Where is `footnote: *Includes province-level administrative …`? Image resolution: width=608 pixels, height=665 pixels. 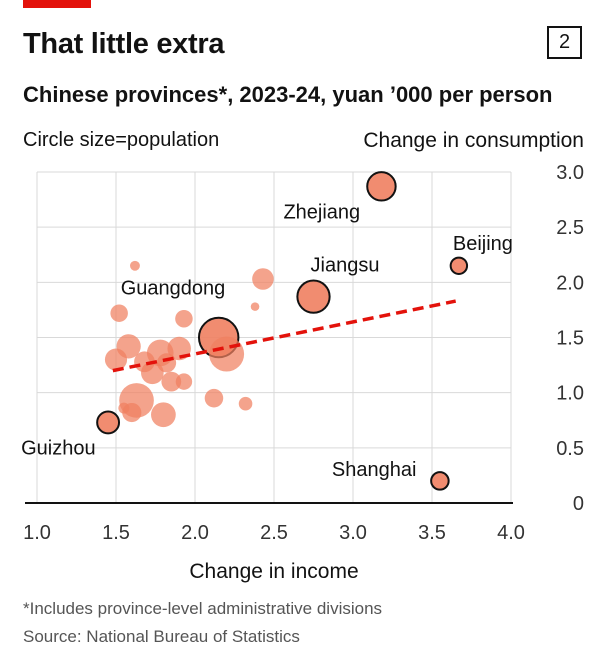
footnote: *Includes province-level administrative … is located at coordinates (203, 608).